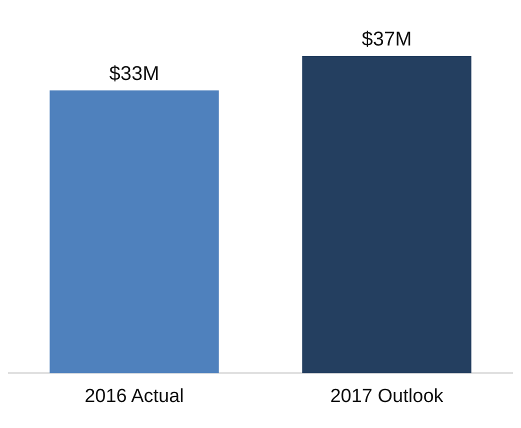 The width and height of the screenshot is (521, 428). What do you see at coordinates (387, 396) in the screenshot?
I see `x-tick-label: 2017 Outlook` at bounding box center [387, 396].